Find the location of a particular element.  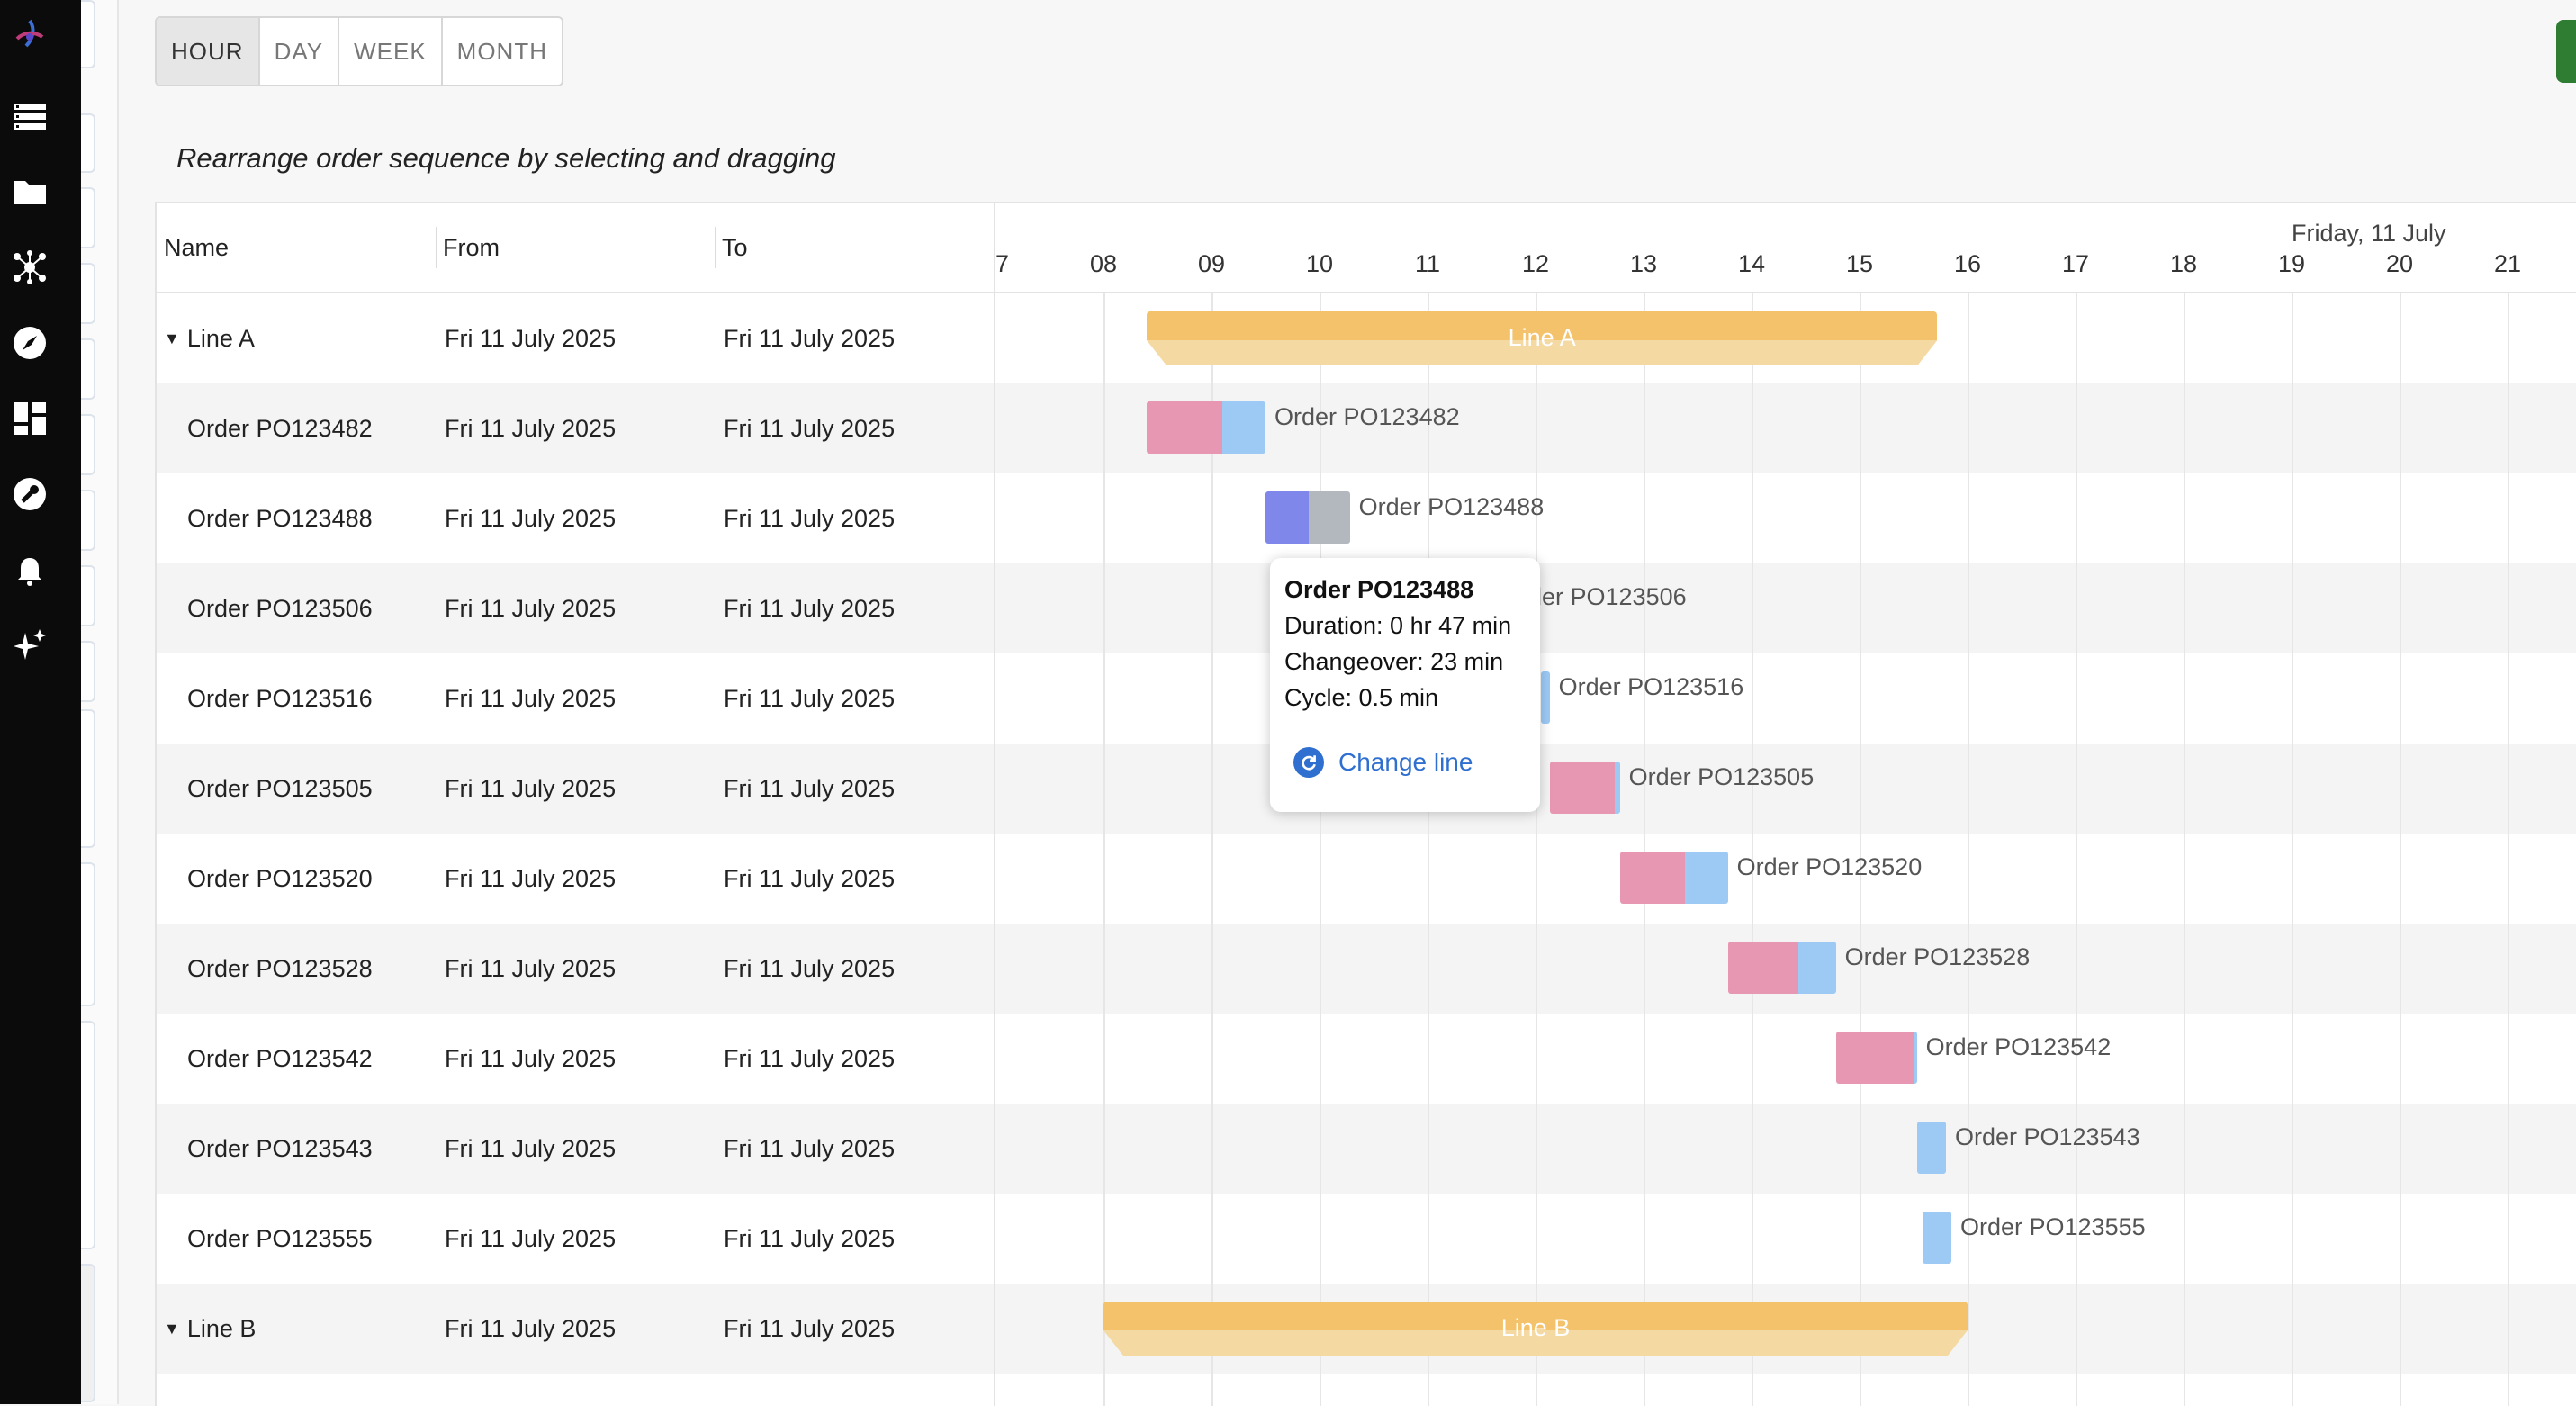

name-cell: Order PO123505 is located at coordinates (280, 788).